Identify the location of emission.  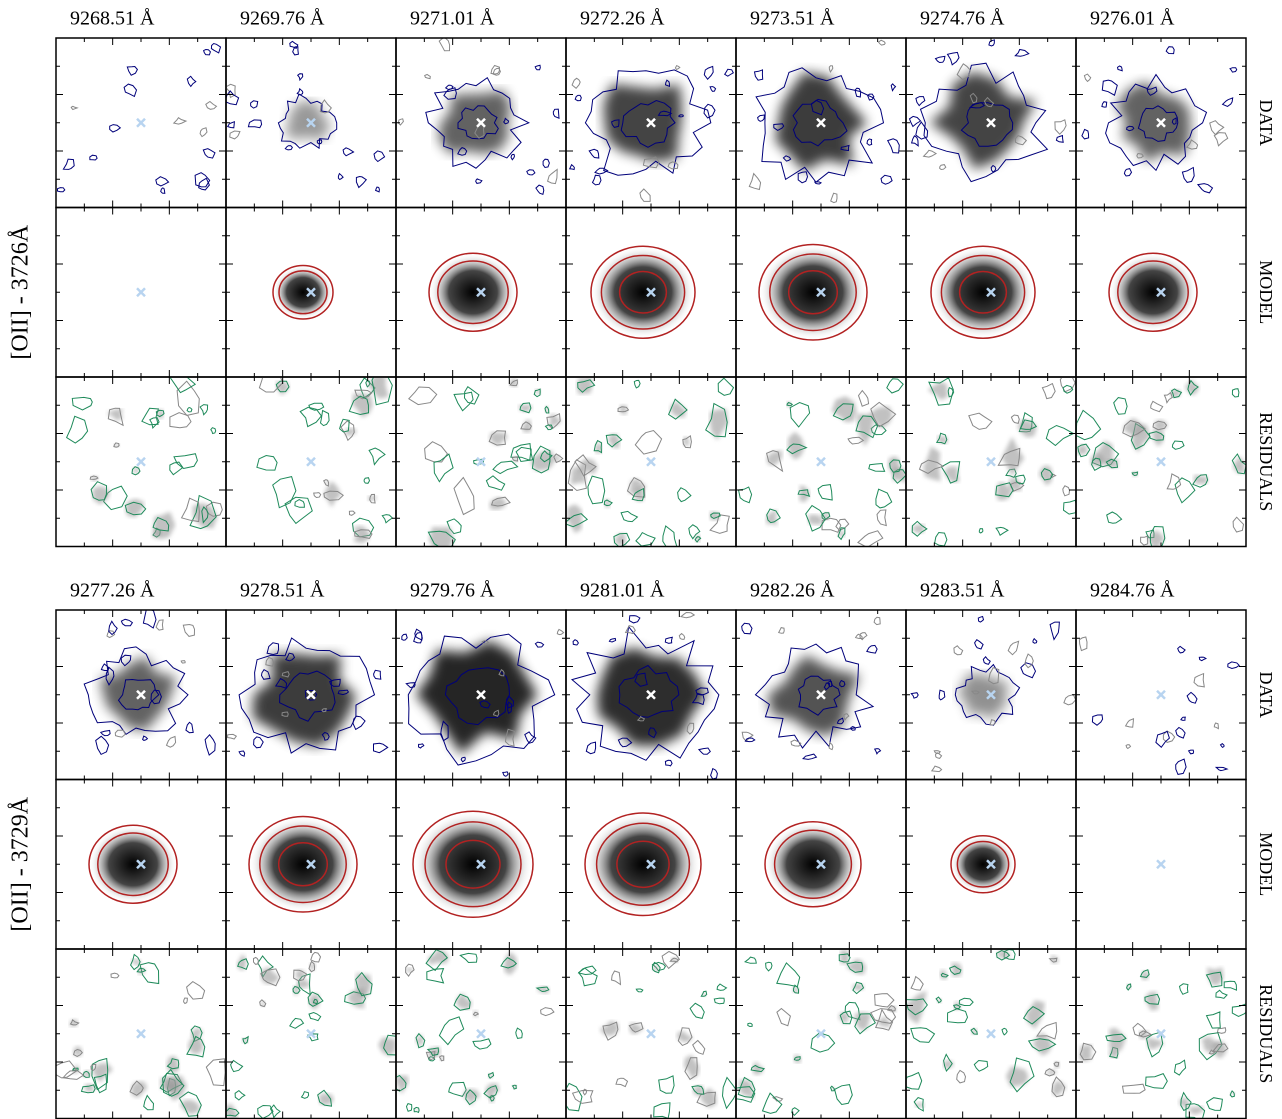
(1153, 122).